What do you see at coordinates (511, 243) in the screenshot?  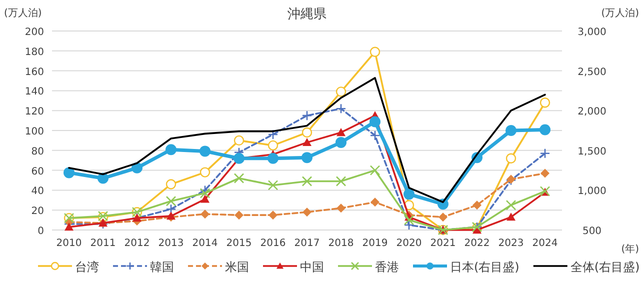 I see `x-tick-label: 2023` at bounding box center [511, 243].